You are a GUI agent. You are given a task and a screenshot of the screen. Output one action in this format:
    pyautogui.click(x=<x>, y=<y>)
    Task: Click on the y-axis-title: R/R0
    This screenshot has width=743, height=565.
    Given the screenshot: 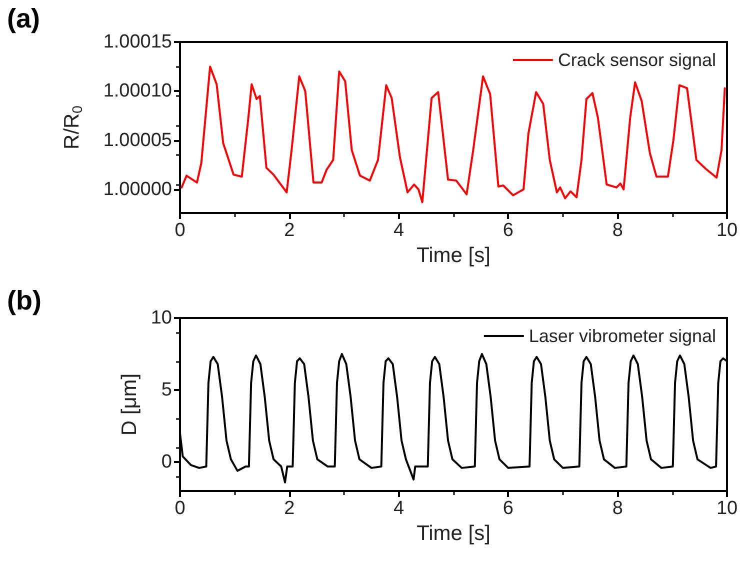 What is the action you would take?
    pyautogui.click(x=72, y=127)
    